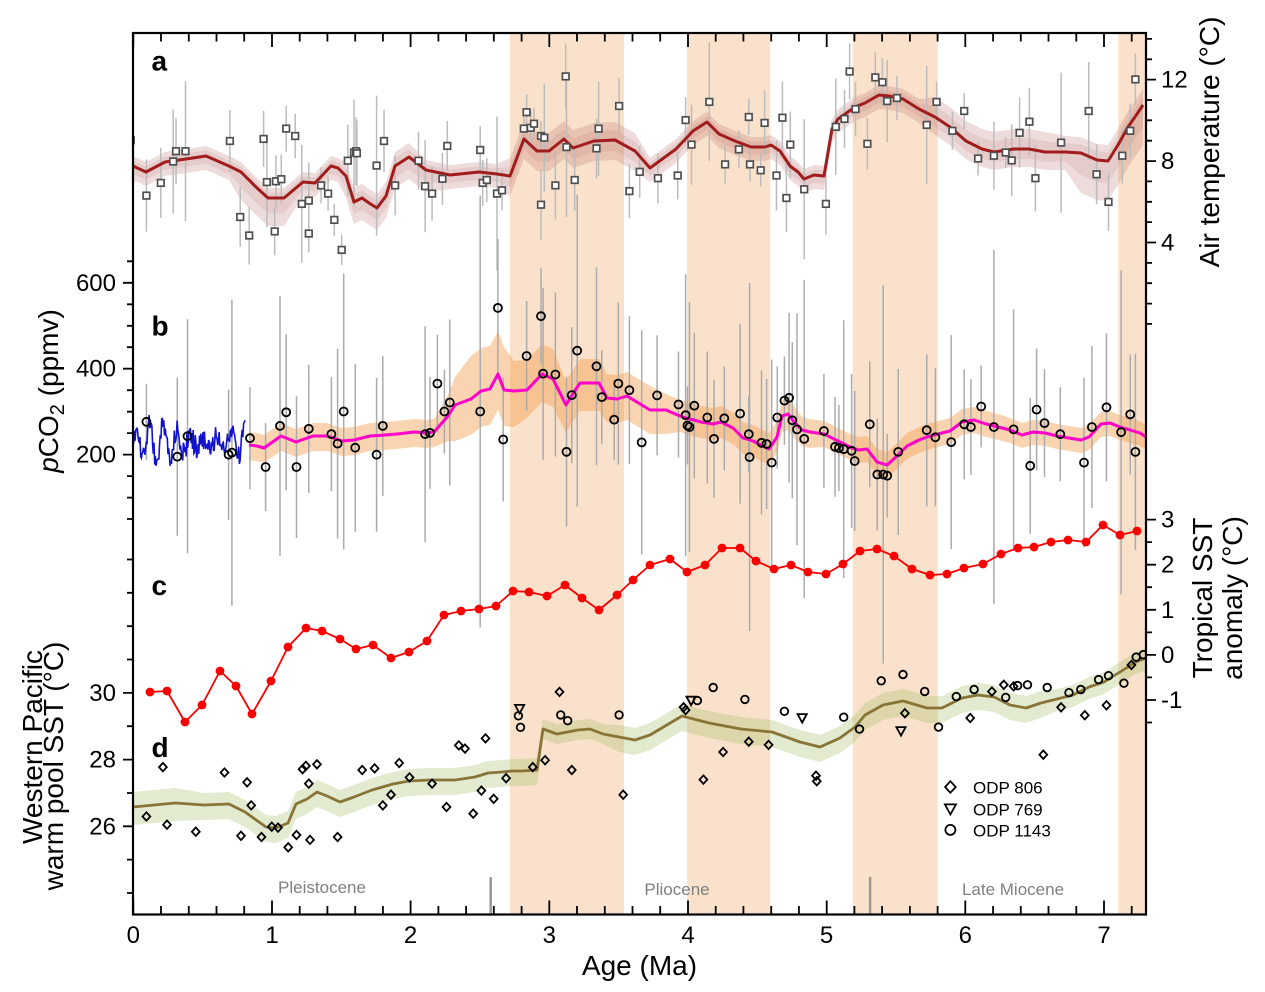 The image size is (1265, 992). Describe the element at coordinates (51, 391) in the screenshot. I see `svg-text: pCO2 (ppmv)` at that location.